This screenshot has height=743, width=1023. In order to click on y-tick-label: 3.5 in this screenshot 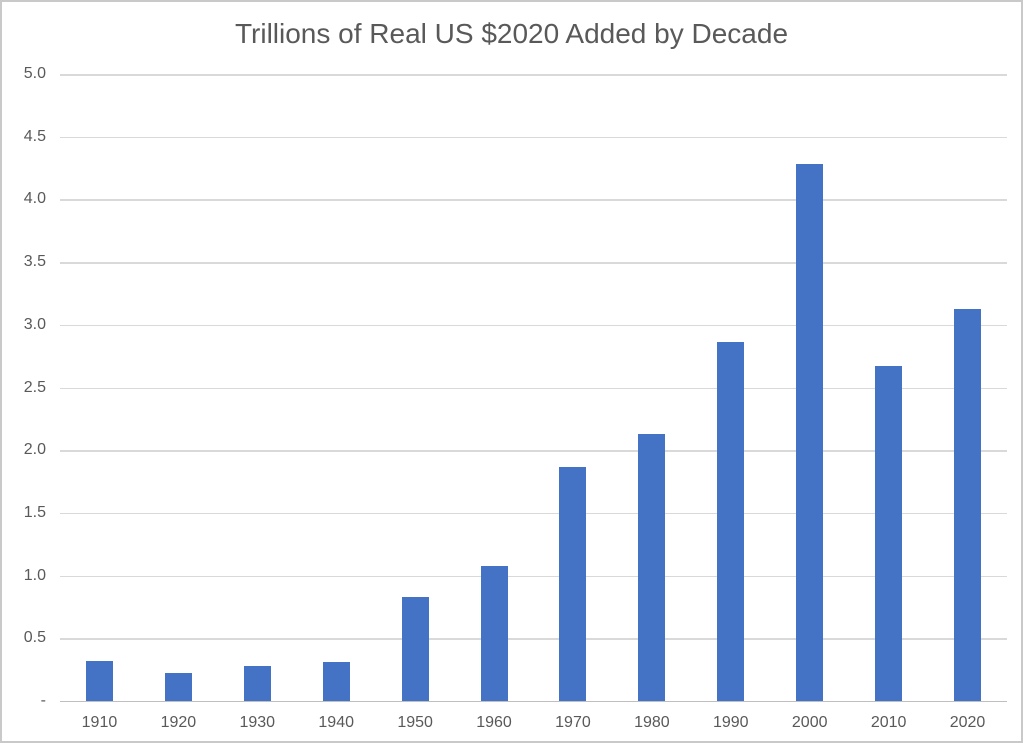, I will do `click(34, 262)`.